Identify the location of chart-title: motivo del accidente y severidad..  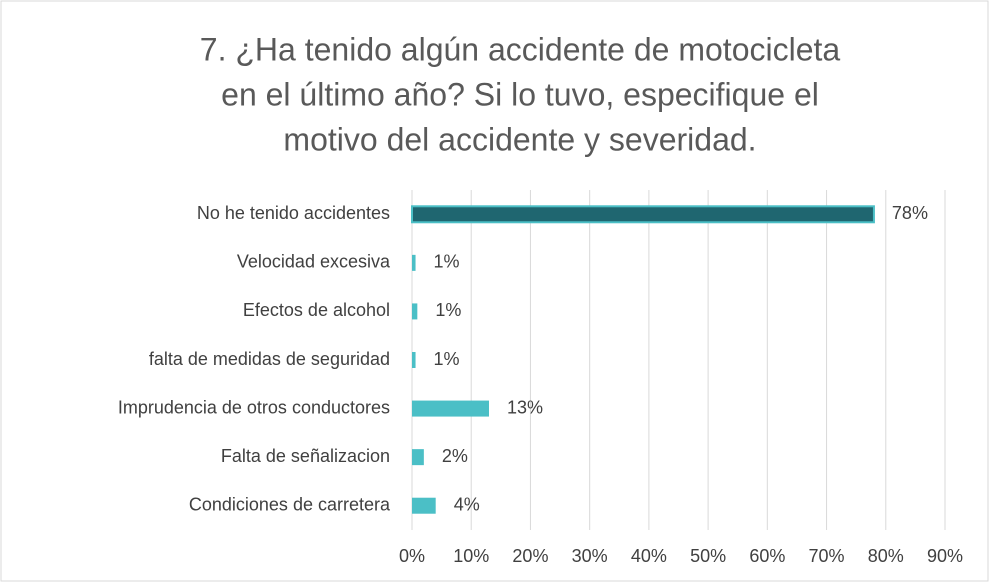
(519, 139).